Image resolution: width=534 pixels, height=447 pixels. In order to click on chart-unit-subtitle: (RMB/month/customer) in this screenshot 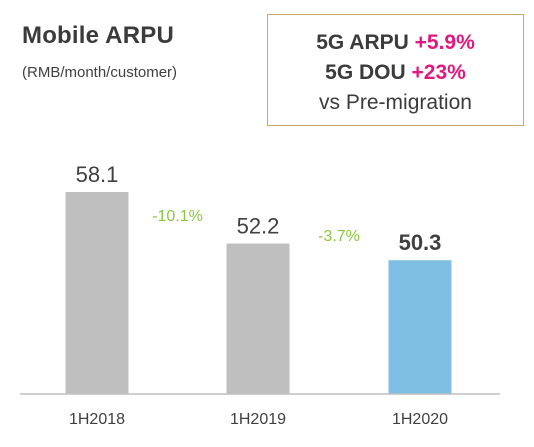, I will do `click(100, 72)`.